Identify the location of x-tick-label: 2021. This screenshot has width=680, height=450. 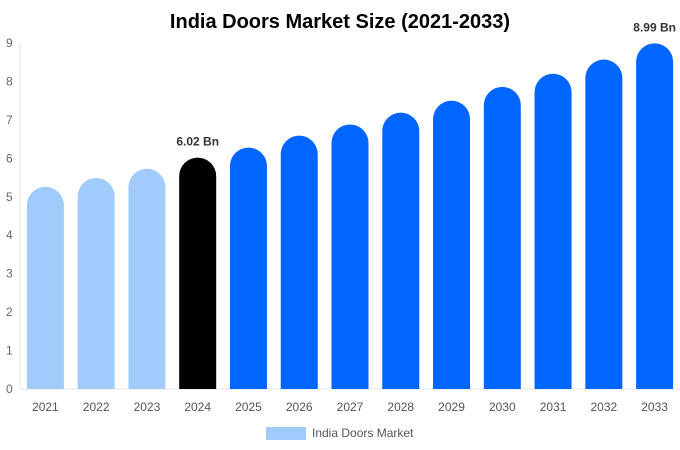
(45, 407).